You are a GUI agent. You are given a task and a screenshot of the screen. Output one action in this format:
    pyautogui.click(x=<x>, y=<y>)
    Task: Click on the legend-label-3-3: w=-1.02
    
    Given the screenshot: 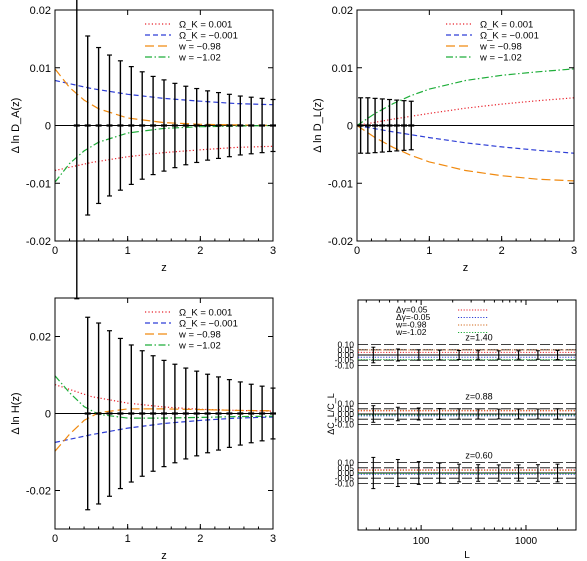 What is the action you would take?
    pyautogui.click(x=411, y=332)
    